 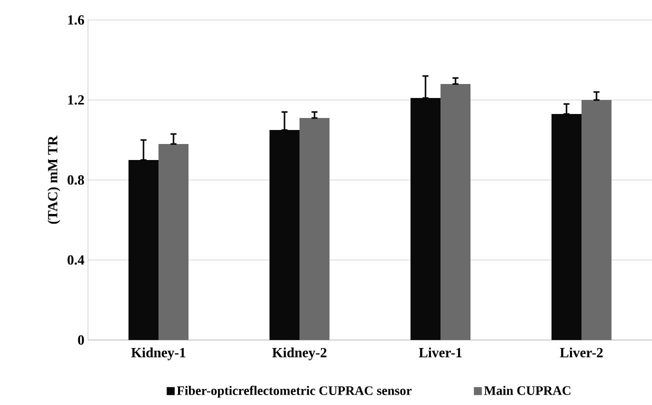 I want to click on legend-label: Fiber-opticreflectometric CUPRAC sensor, so click(x=294, y=392).